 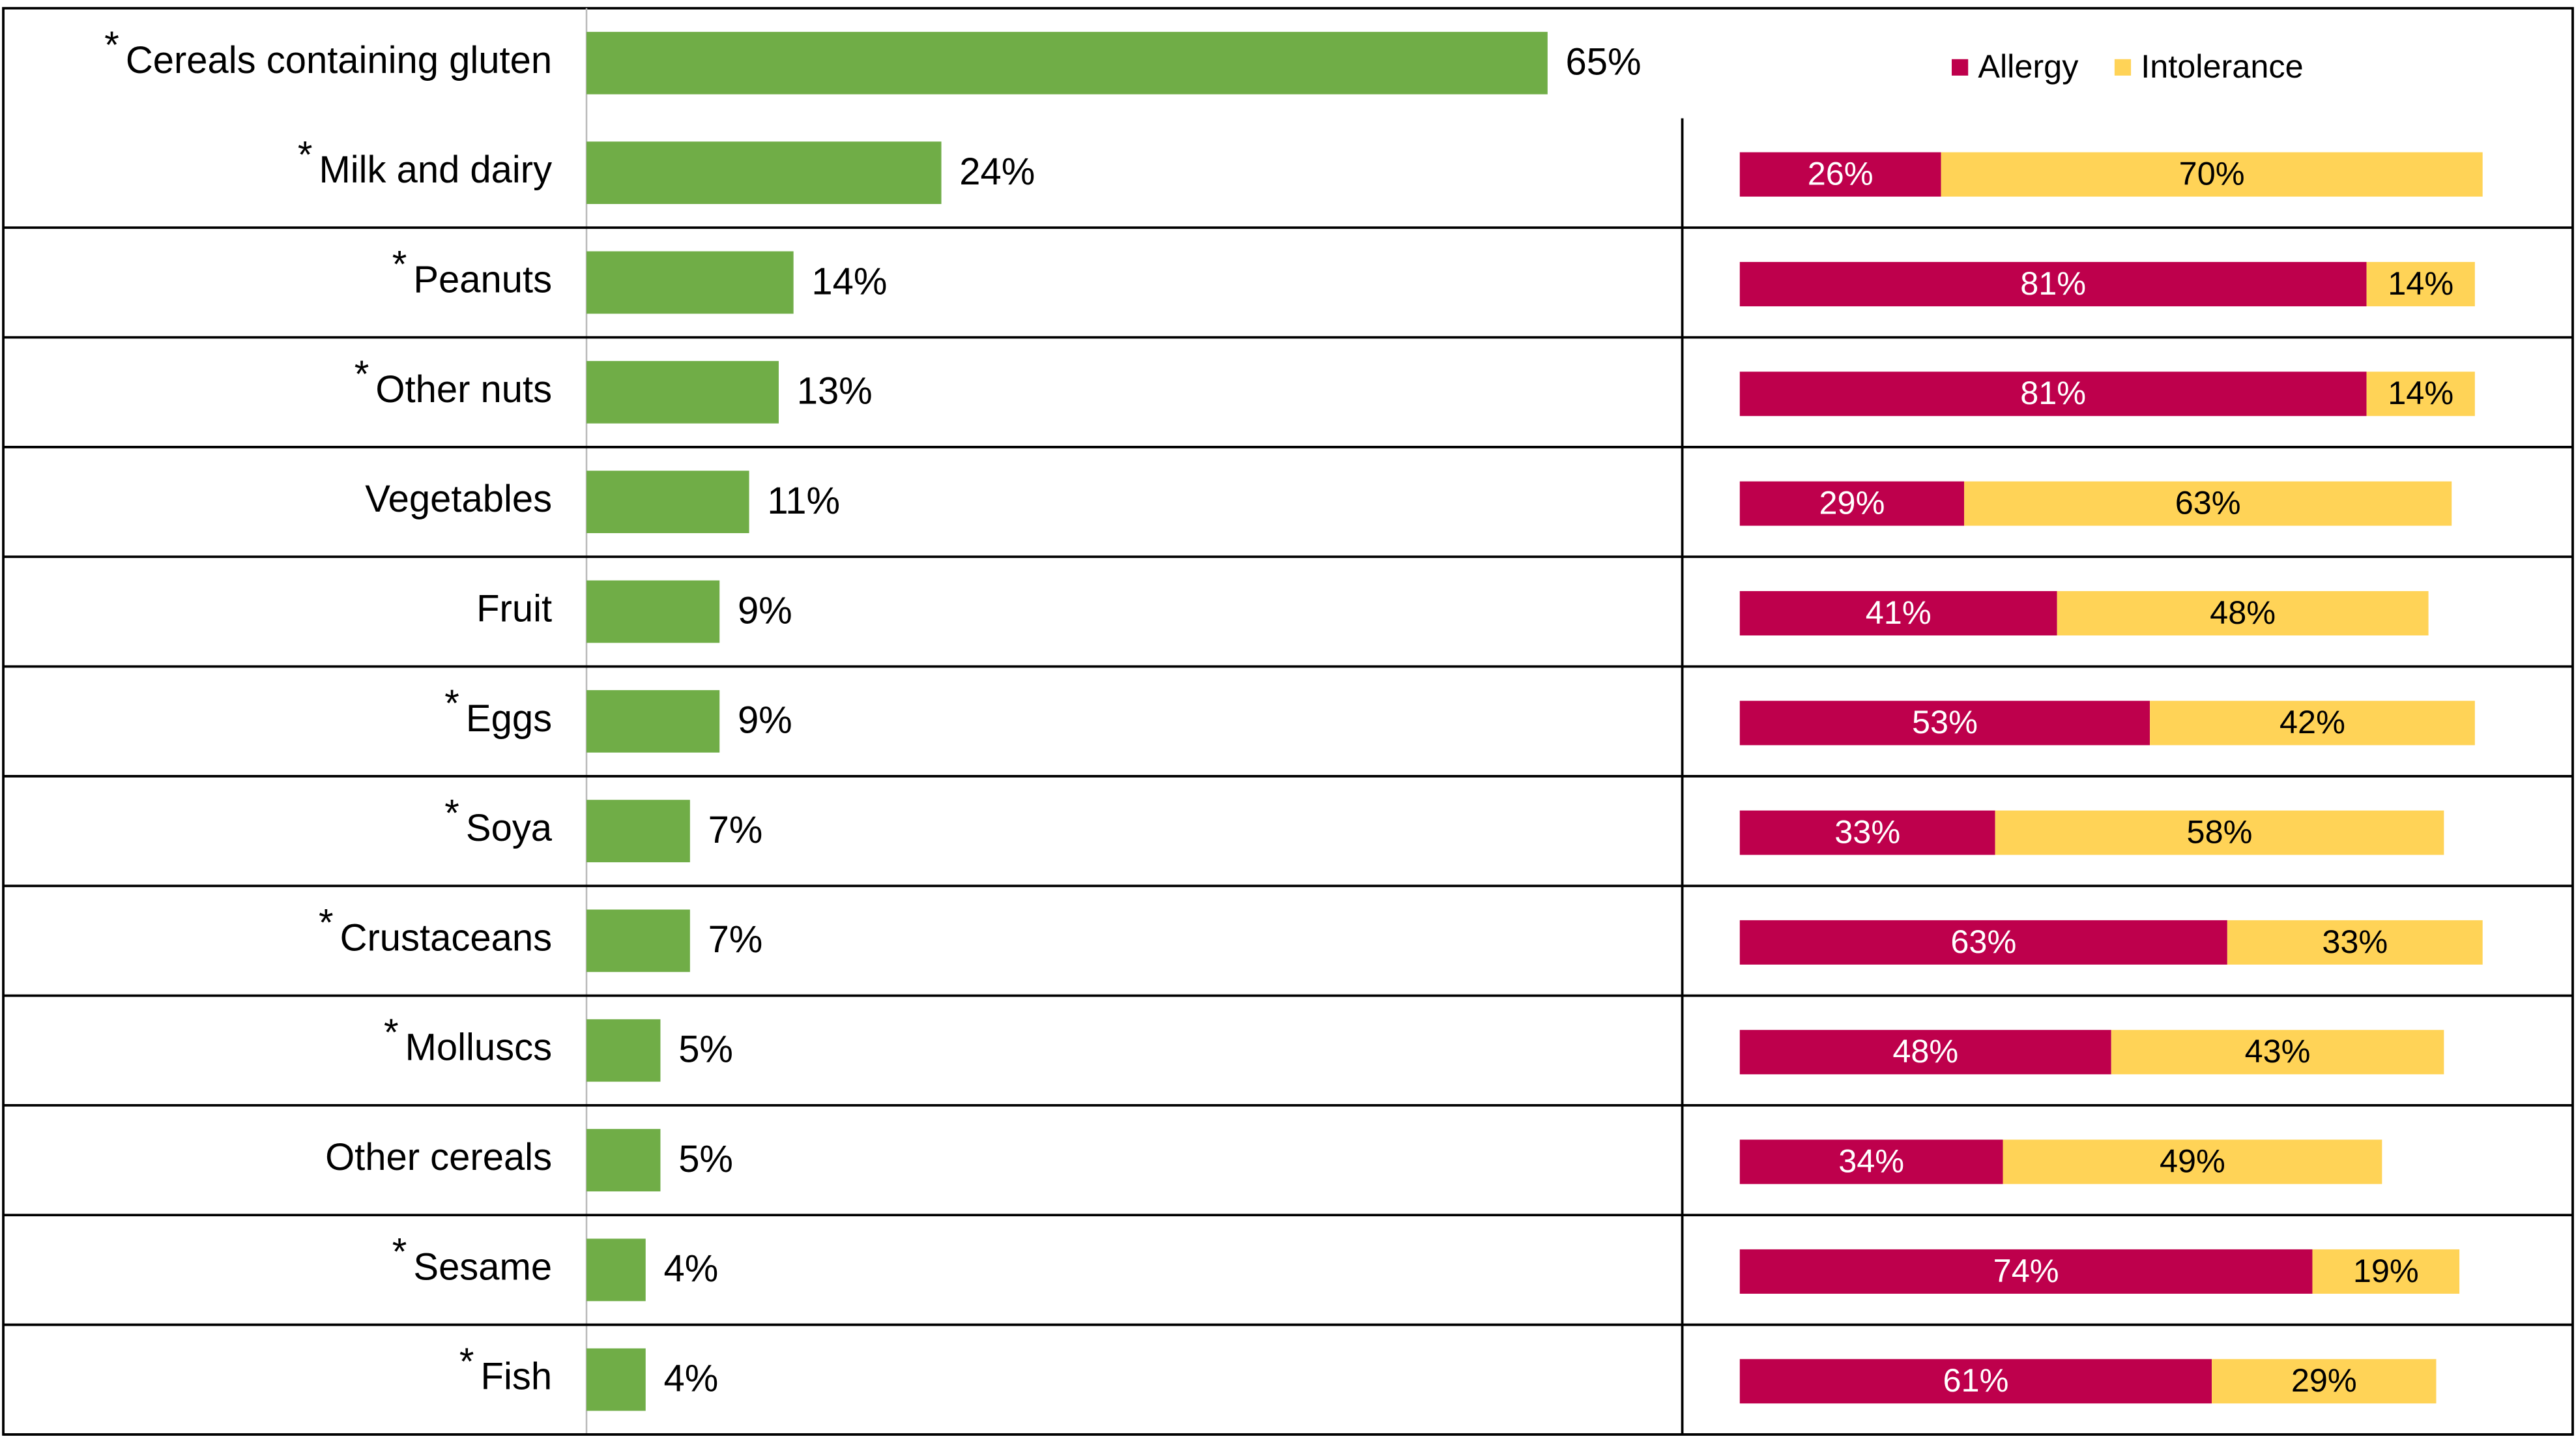 I want to click on value-label: 61%, so click(x=1976, y=1380).